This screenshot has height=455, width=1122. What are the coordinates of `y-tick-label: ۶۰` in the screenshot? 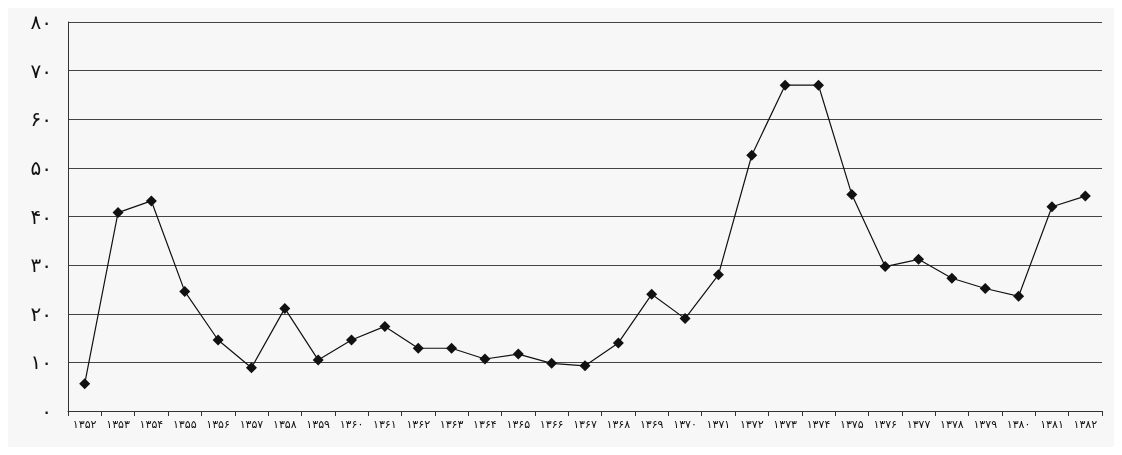 It's located at (41, 119).